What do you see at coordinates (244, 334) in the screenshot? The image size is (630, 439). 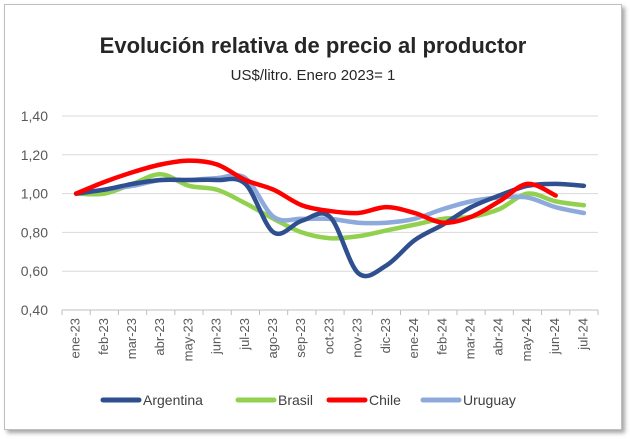 I see `x-tick-label: jul-23` at bounding box center [244, 334].